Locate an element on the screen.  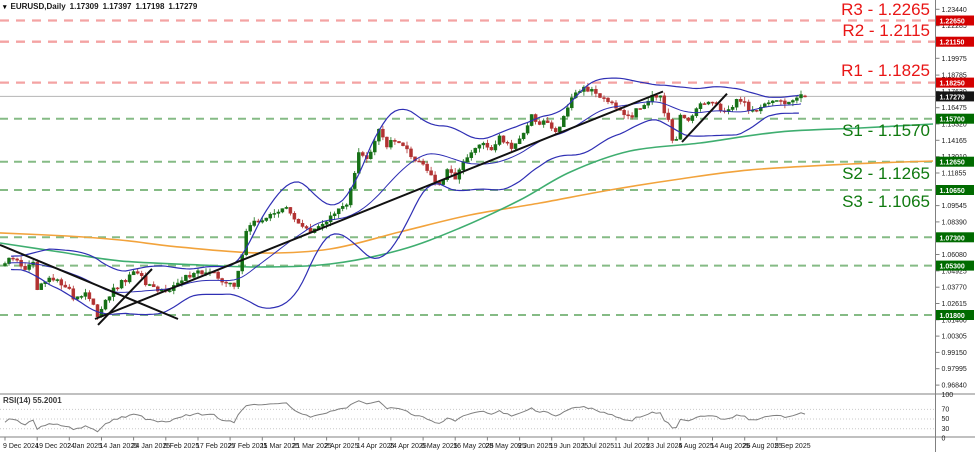
svg-text: 9 Jun 2025 is located at coordinates (535, 446).